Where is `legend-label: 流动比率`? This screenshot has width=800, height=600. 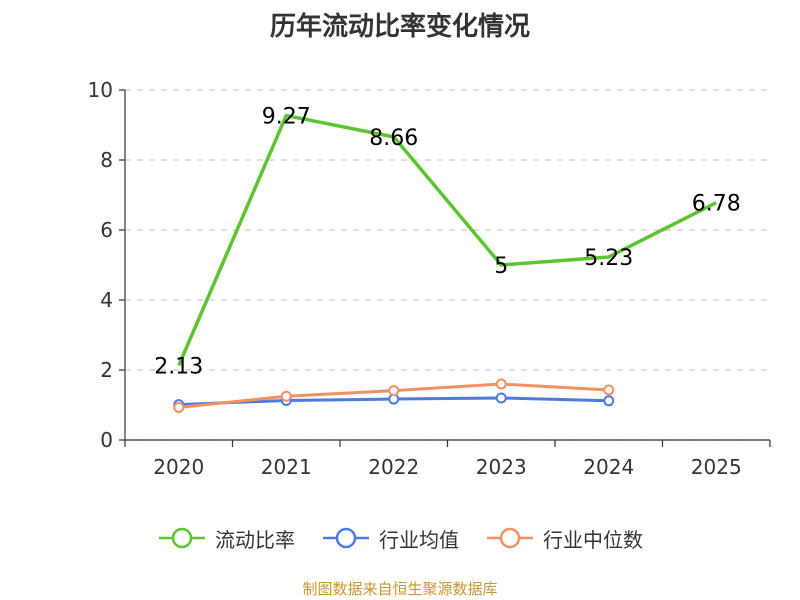 legend-label: 流动比率 is located at coordinates (255, 539).